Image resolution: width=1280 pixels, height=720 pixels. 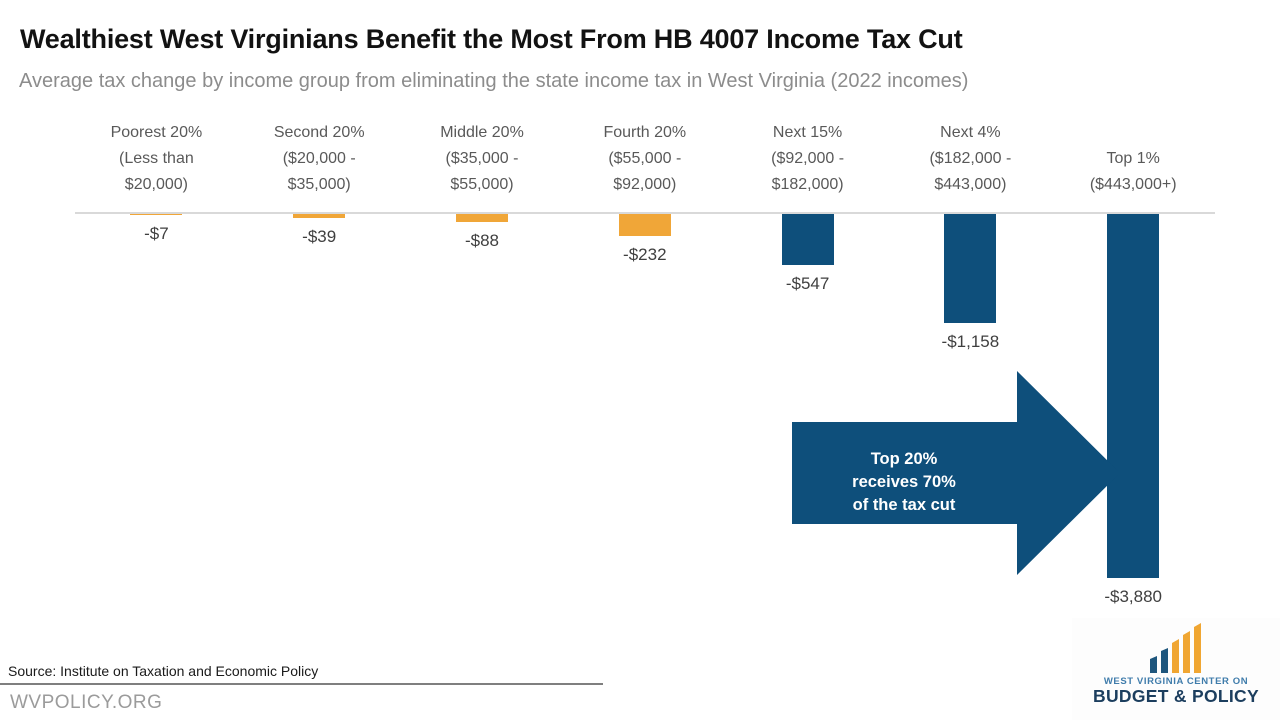 I want to click on category-label-line: Fourth 20%, so click(x=645, y=132).